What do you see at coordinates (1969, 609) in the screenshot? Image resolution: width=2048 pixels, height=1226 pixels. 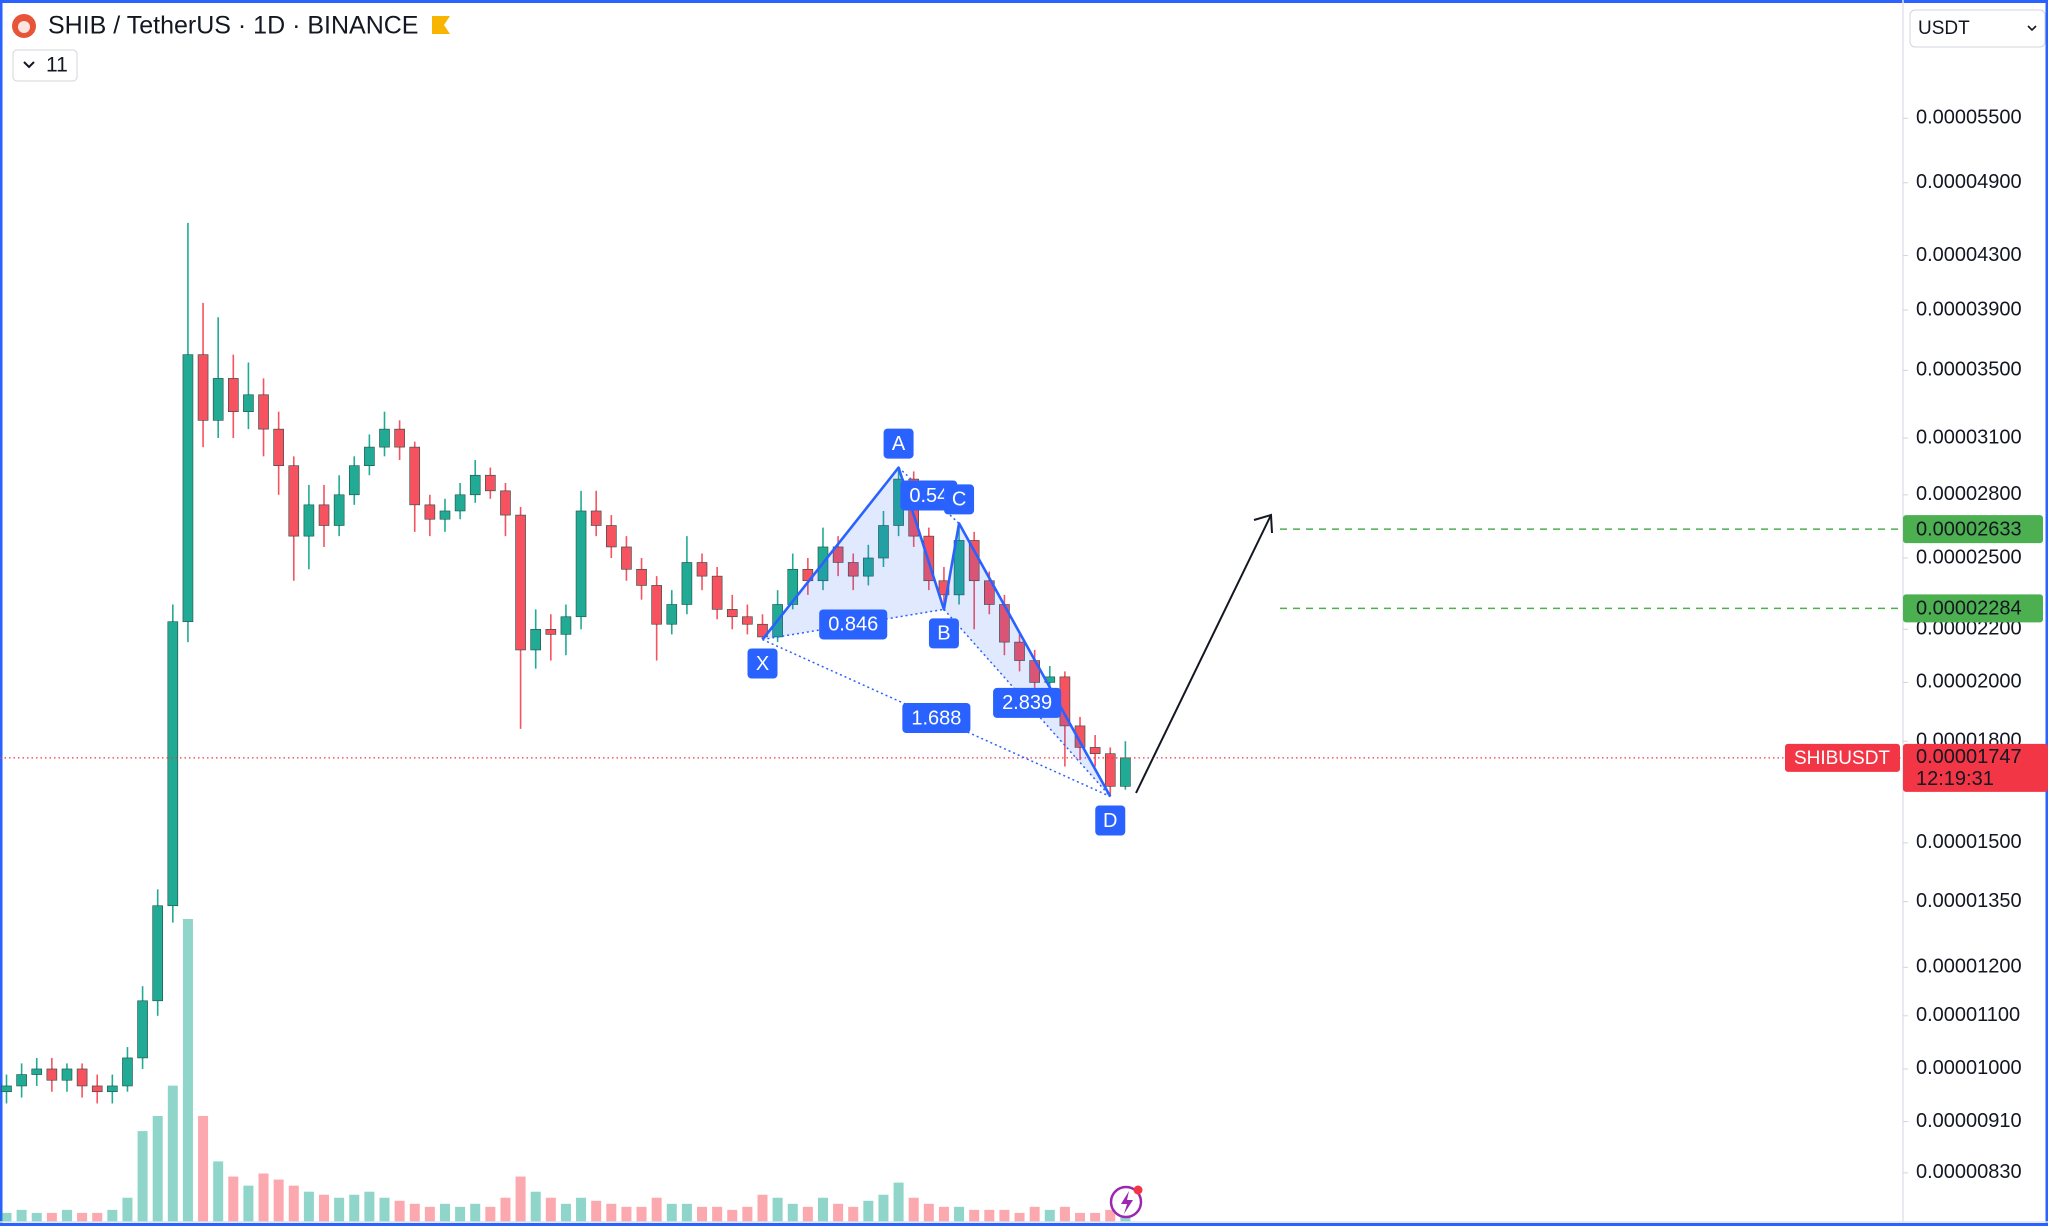 I see `target-price-label: 0.00002284` at bounding box center [1969, 609].